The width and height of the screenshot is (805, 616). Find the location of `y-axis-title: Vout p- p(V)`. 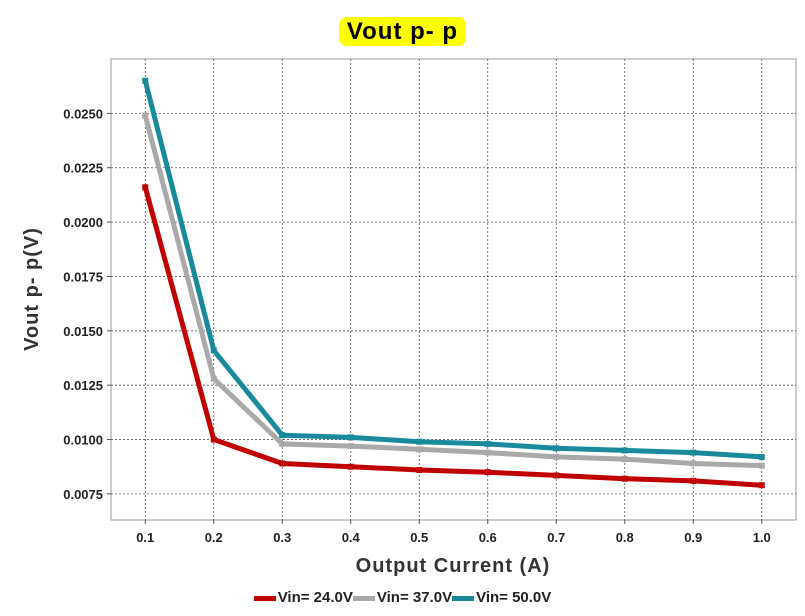

y-axis-title: Vout p- p(V) is located at coordinates (32, 289).